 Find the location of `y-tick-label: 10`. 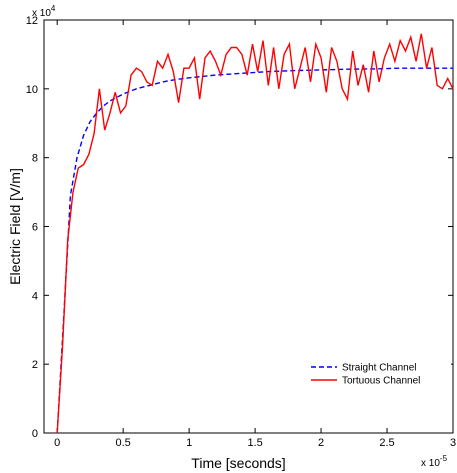

y-tick-label: 10 is located at coordinates (32, 90).